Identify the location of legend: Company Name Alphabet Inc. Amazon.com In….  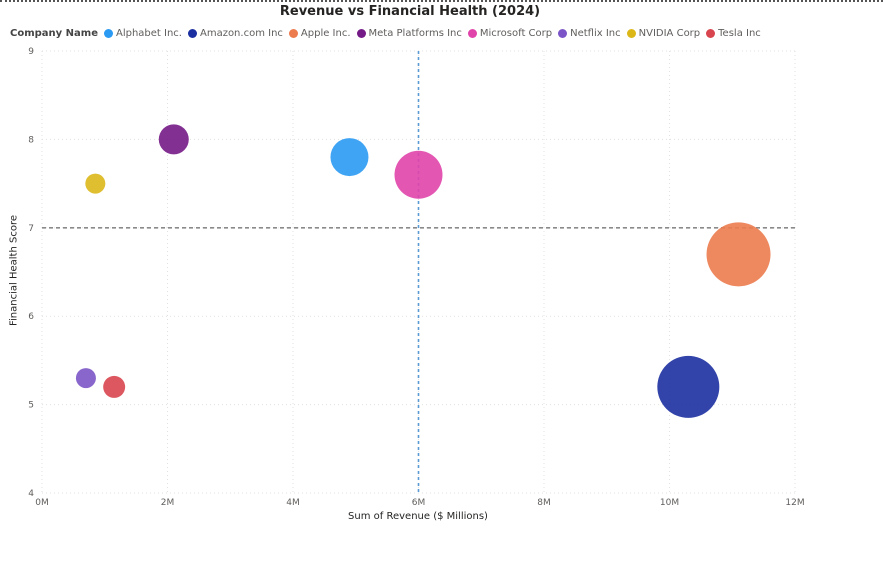
(388, 33).